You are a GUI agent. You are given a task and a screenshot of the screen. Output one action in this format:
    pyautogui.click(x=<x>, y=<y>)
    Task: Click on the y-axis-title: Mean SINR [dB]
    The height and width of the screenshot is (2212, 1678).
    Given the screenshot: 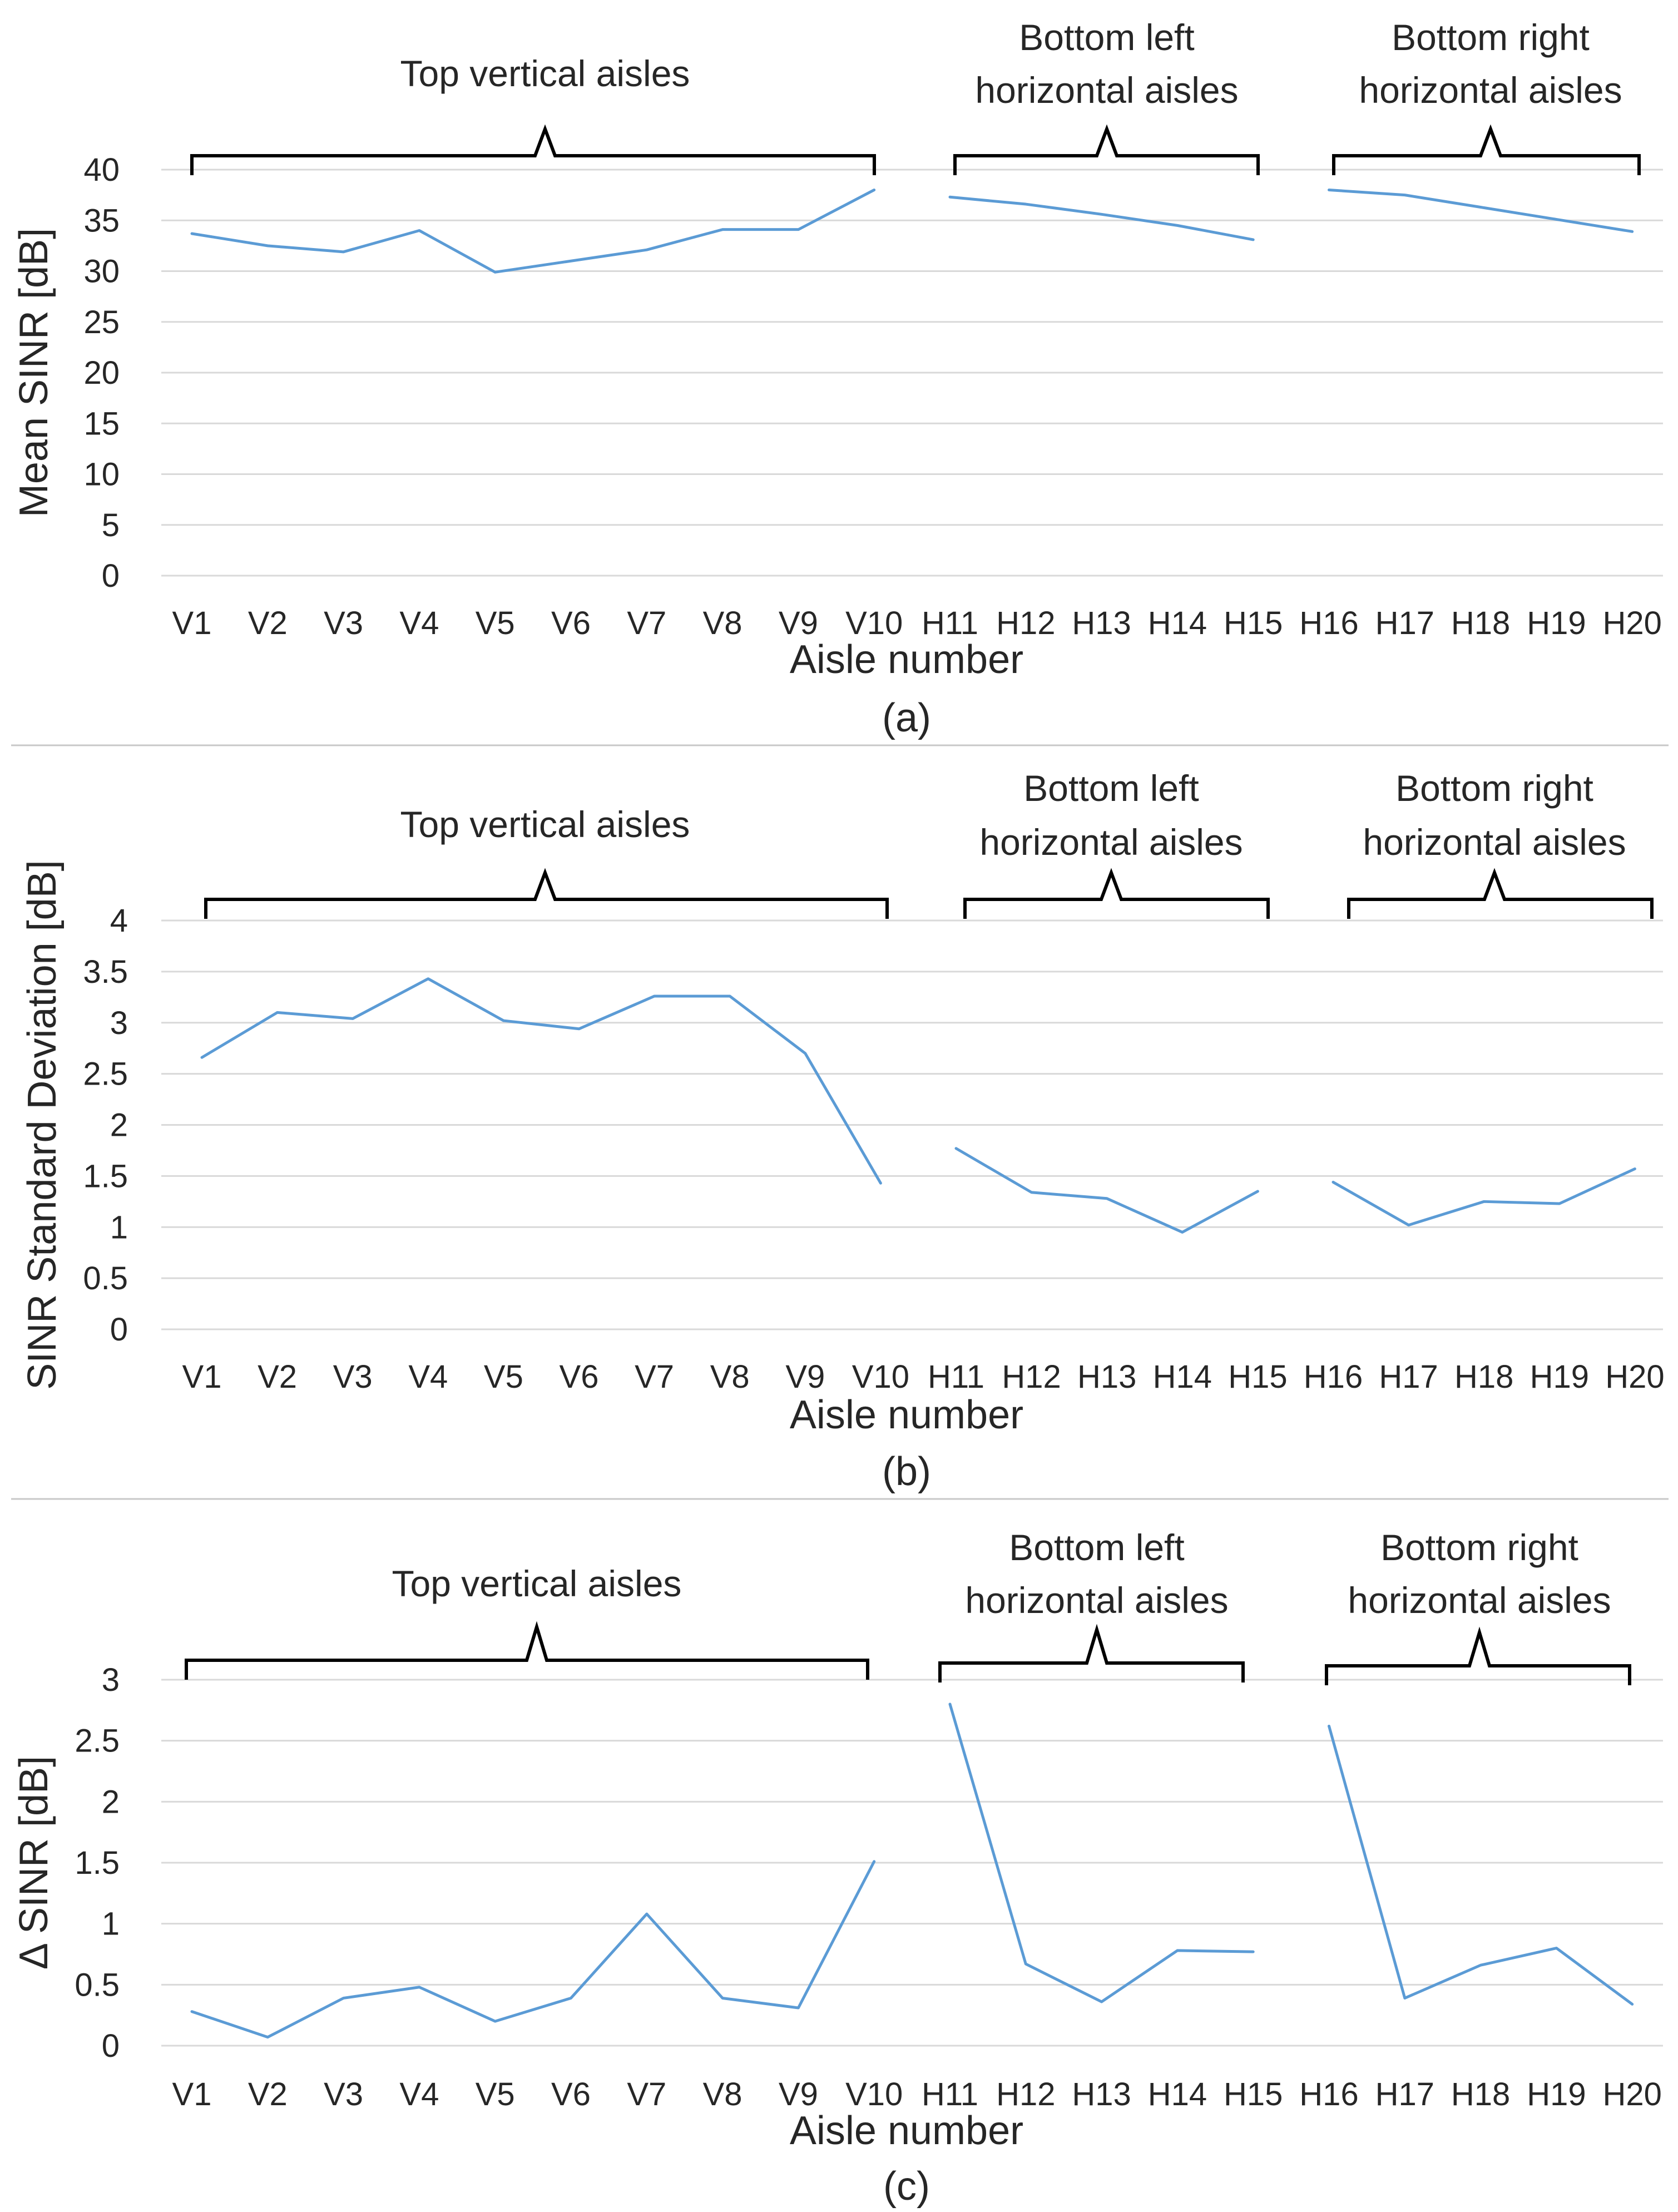 What is the action you would take?
    pyautogui.click(x=34, y=372)
    